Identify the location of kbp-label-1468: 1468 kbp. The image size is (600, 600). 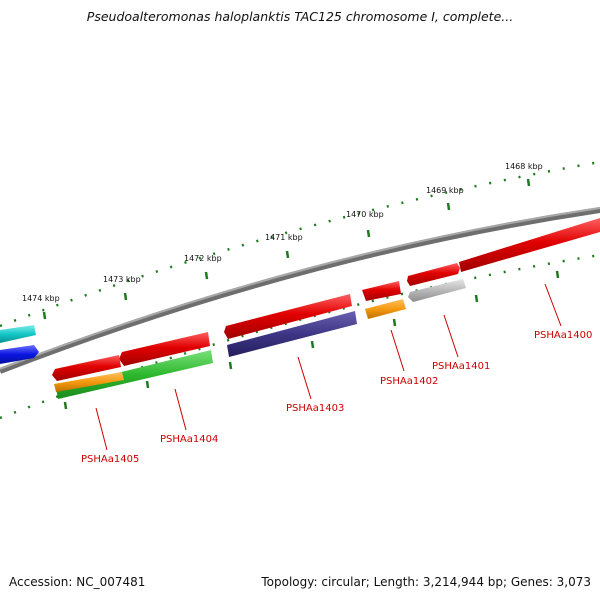
(524, 166).